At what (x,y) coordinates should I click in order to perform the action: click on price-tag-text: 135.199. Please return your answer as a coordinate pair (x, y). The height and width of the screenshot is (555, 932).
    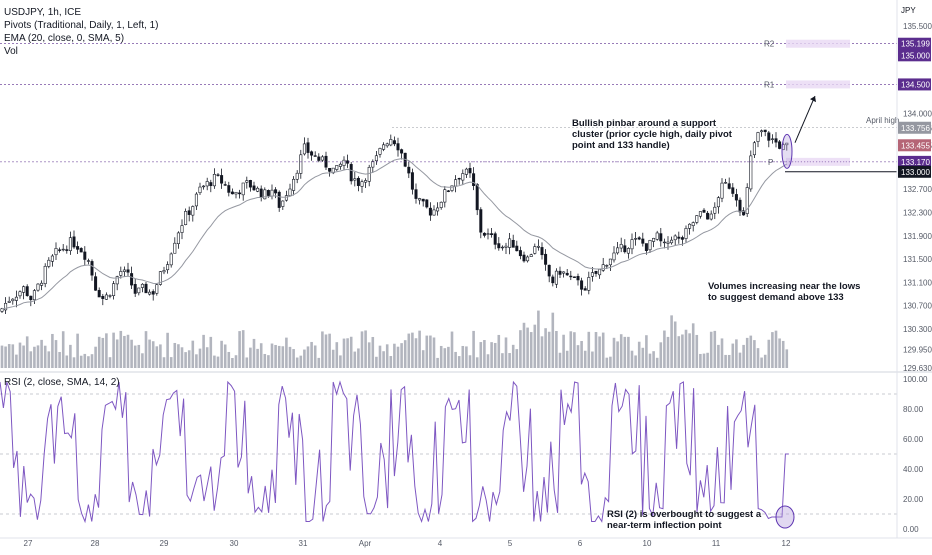
    Looking at the image, I should click on (915, 44).